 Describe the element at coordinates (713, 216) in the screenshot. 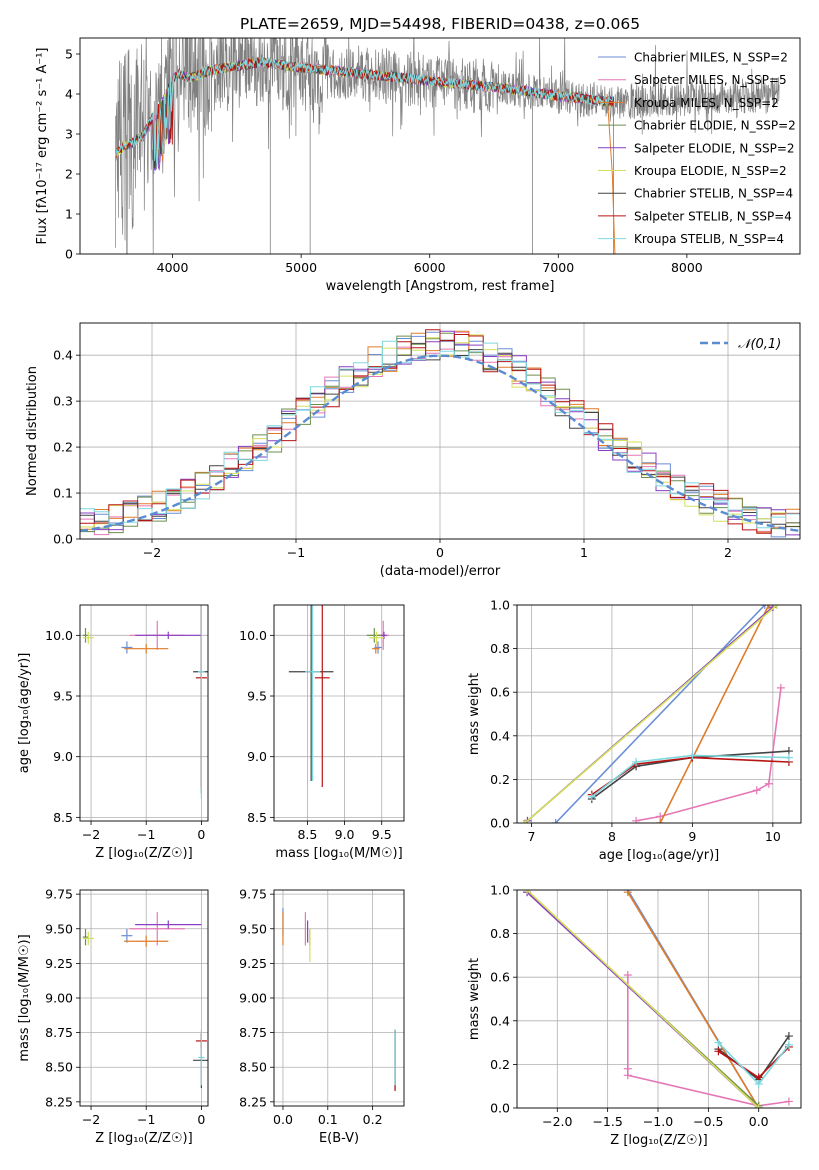

I see `legend-label: Salpeter STELIB, N_SSP=4` at that location.